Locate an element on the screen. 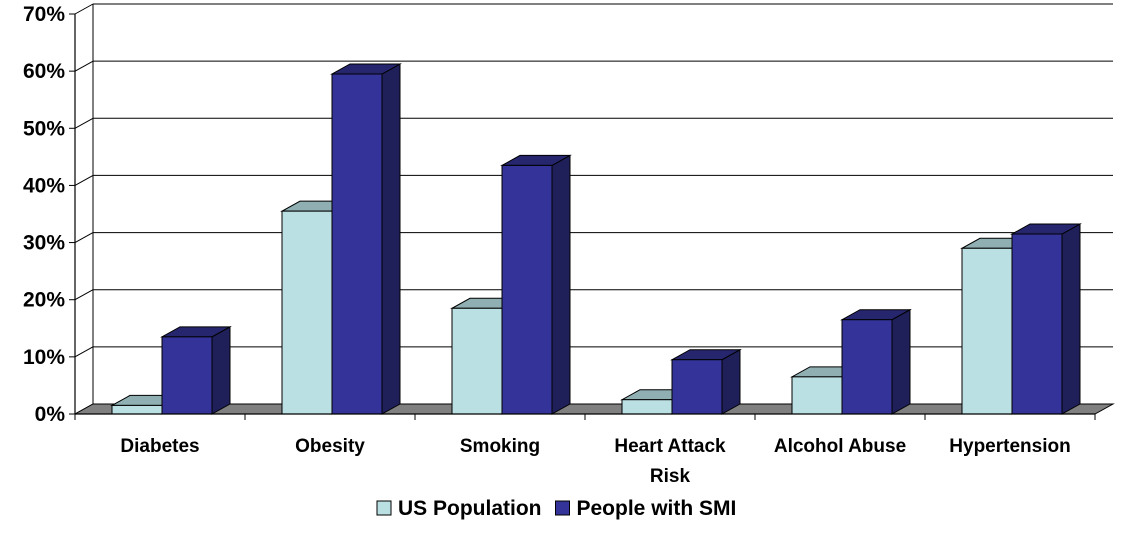 The height and width of the screenshot is (544, 1129). x-category-label-line: Hypertension is located at coordinates (1009, 446).